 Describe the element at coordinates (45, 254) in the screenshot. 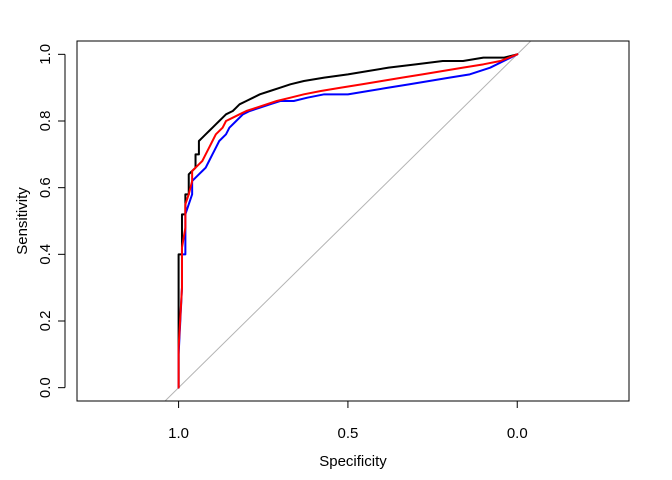

I see `y-tick-label: 0.4` at that location.